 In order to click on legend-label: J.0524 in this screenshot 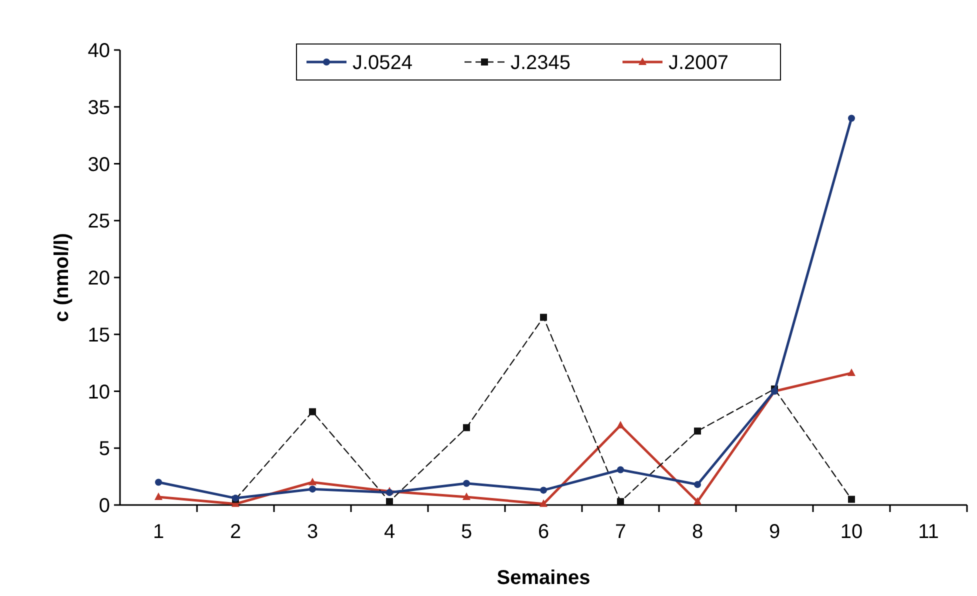, I will do `click(382, 63)`.